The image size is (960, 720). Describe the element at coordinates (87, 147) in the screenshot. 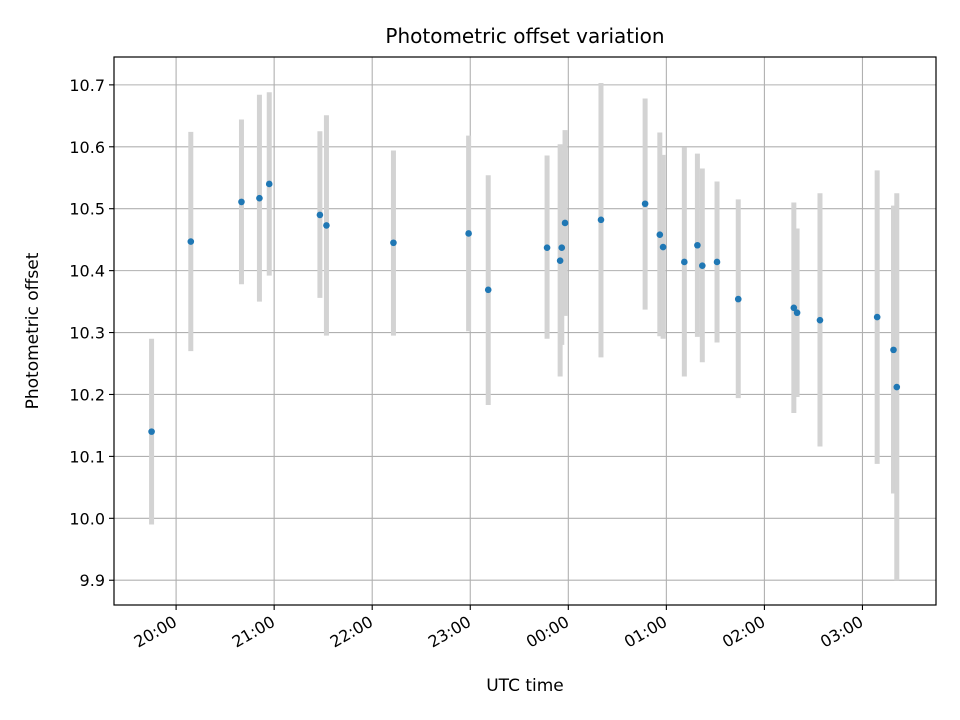

I see `y-tick-label: 10.6` at that location.